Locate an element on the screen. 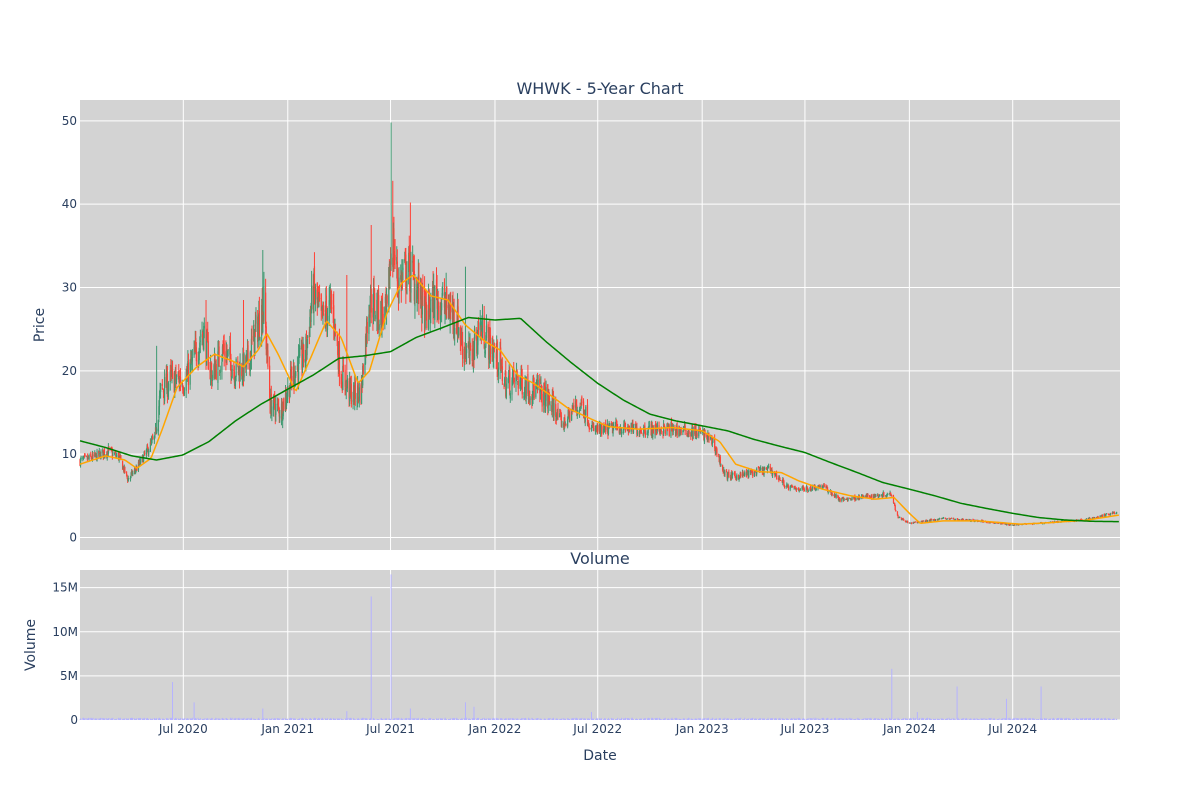 The image size is (1200, 800). price-chart-title: WHWK - 5-Year Chart is located at coordinates (599, 88).